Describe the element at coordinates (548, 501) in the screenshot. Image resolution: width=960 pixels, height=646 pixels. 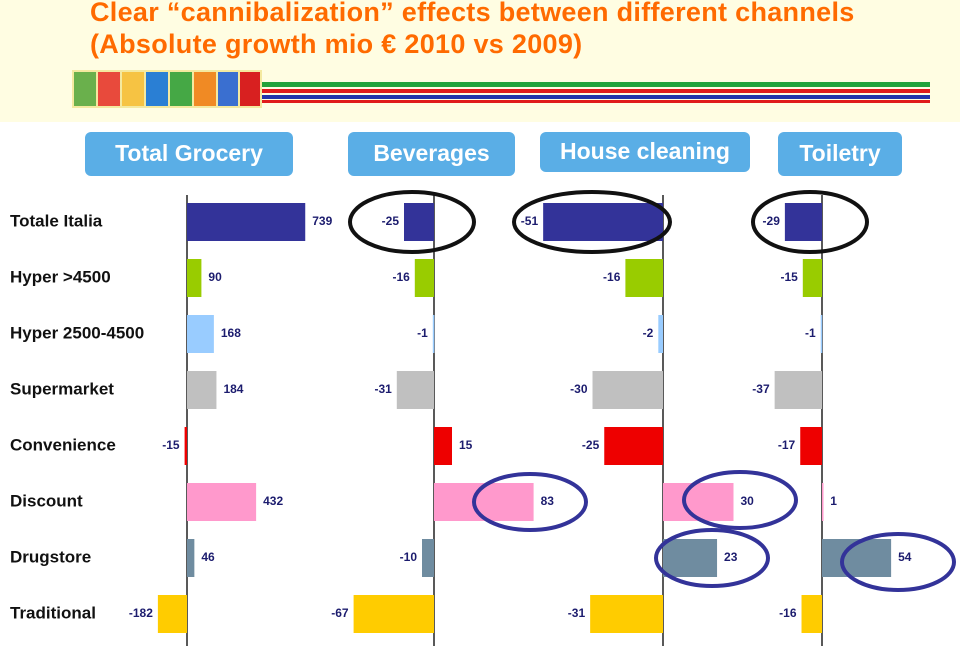
I see `value-label: 83` at that location.